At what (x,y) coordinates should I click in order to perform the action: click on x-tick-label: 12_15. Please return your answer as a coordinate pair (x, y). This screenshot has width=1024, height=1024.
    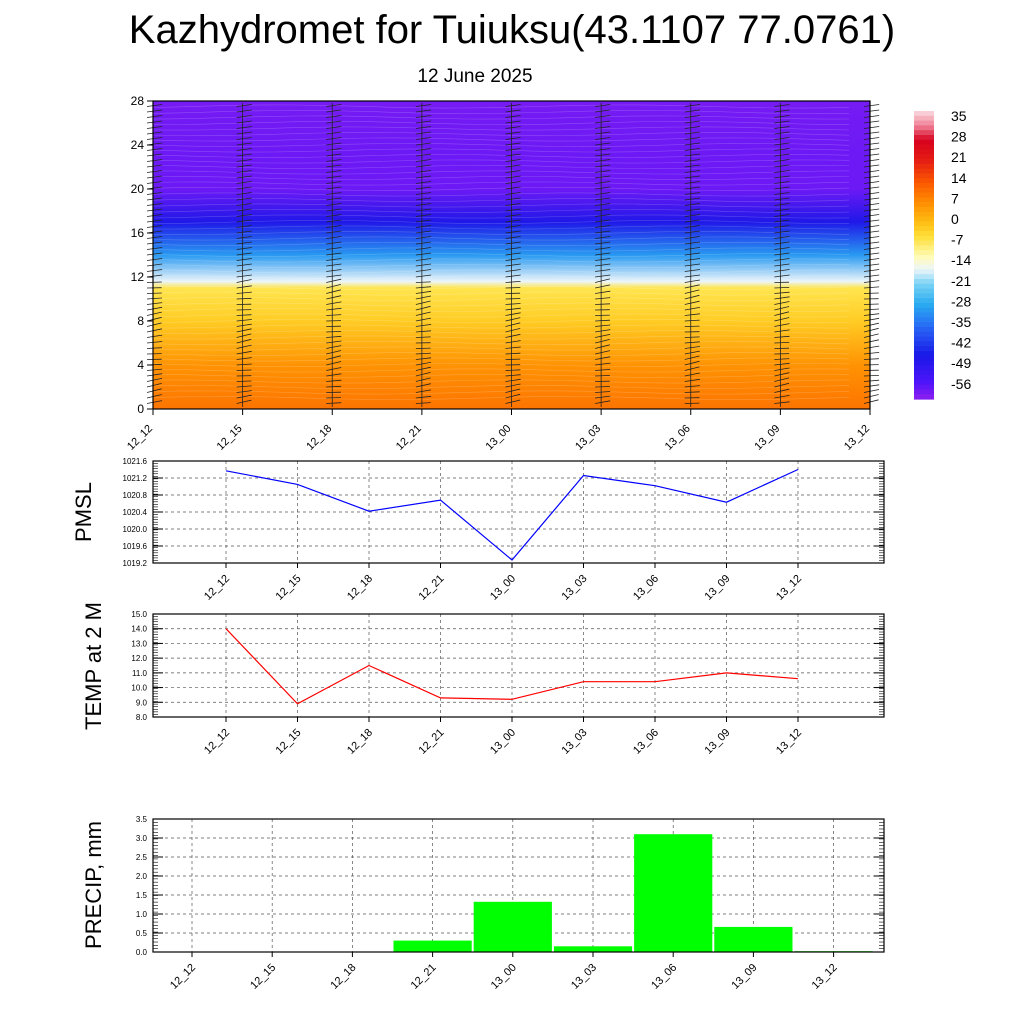
    Looking at the image, I should click on (263, 977).